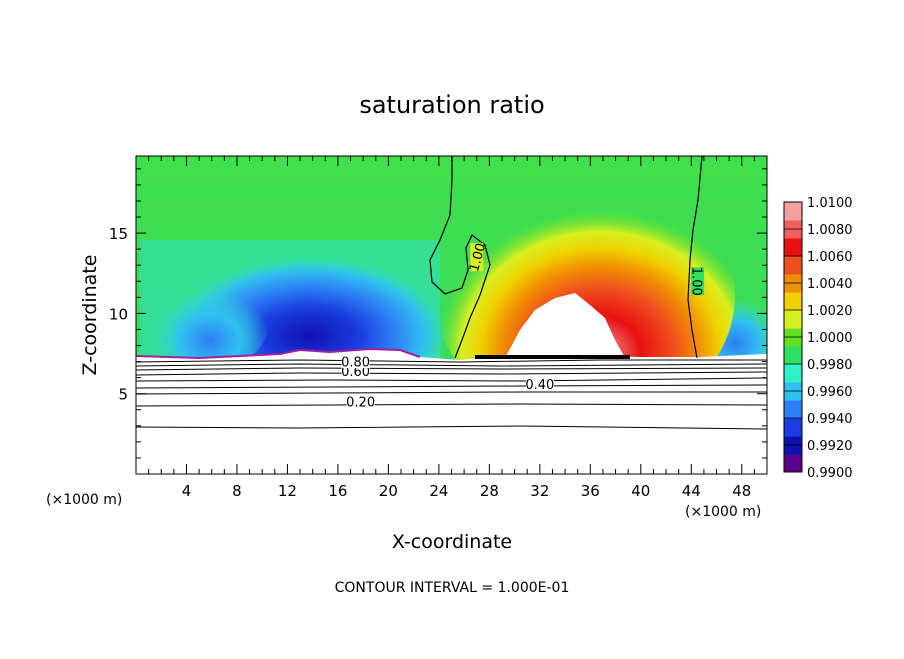  I want to click on x-tick-label: 8, so click(237, 491).